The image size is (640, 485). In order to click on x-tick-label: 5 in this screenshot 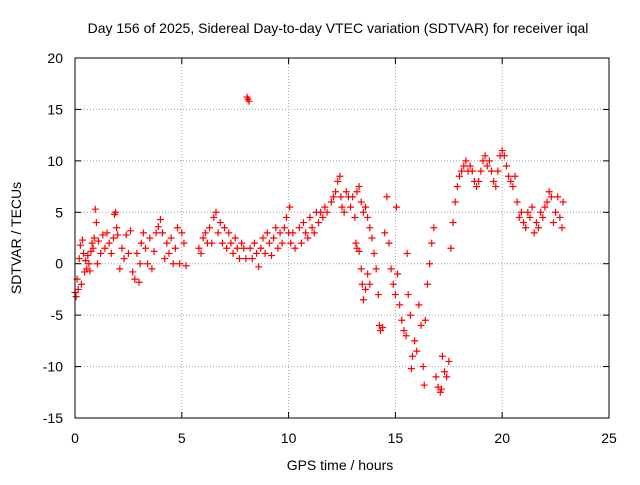, I will do `click(182, 438)`.